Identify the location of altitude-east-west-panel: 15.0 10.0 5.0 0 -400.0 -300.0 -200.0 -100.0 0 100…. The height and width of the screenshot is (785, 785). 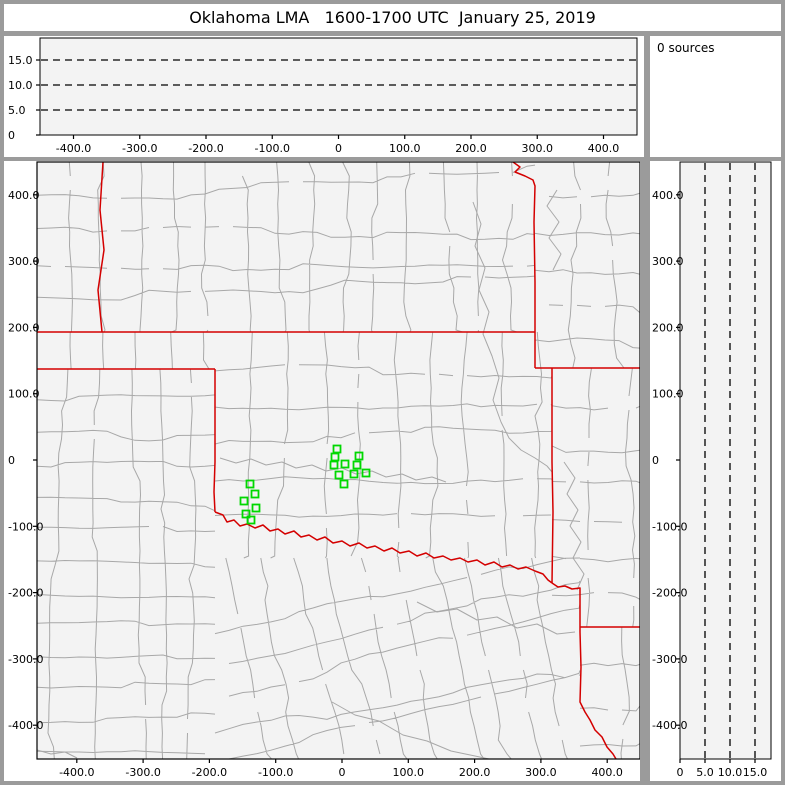
(324, 96).